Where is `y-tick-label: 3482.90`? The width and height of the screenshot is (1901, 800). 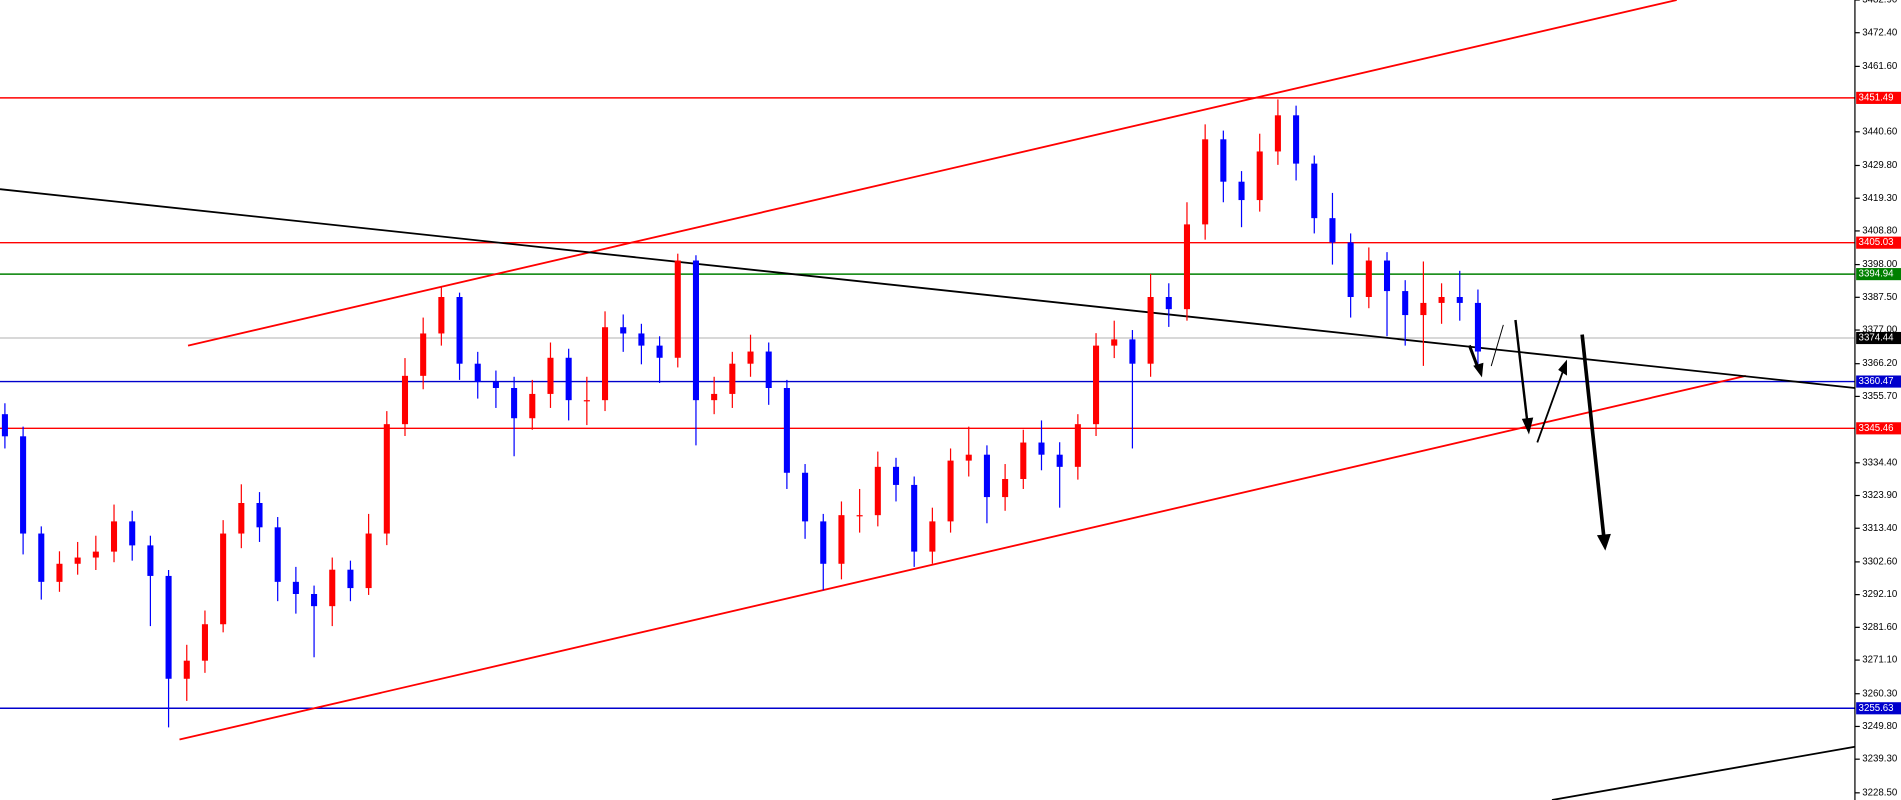
y-tick-label: 3482.90 is located at coordinates (1880, 3).